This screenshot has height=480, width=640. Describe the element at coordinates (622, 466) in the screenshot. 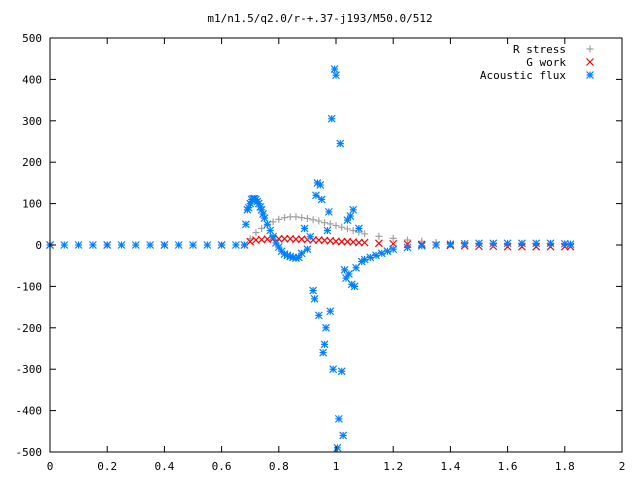

I see `x-tick-label: 2` at that location.